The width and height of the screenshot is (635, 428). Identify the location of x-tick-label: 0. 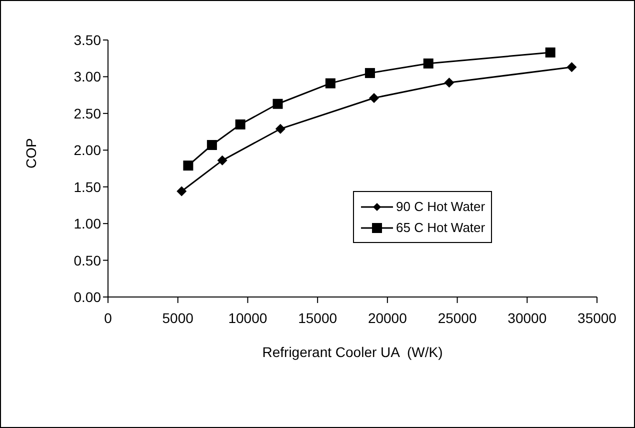
(108, 318).